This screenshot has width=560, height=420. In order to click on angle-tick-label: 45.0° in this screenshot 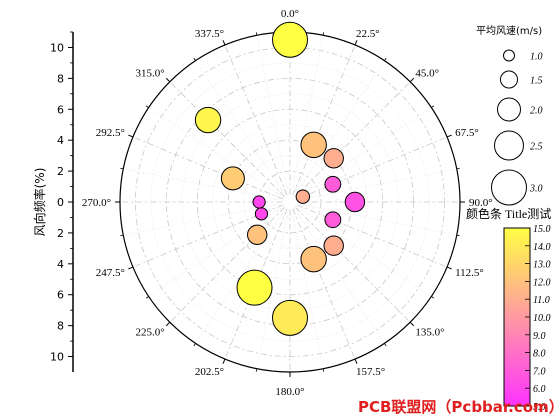, I will do `click(427, 74)`.